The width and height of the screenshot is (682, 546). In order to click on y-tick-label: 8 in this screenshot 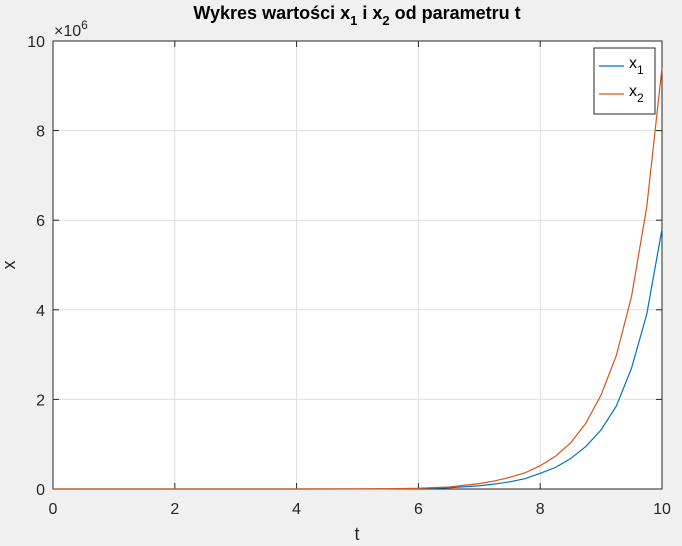, I will do `click(40, 132)`.